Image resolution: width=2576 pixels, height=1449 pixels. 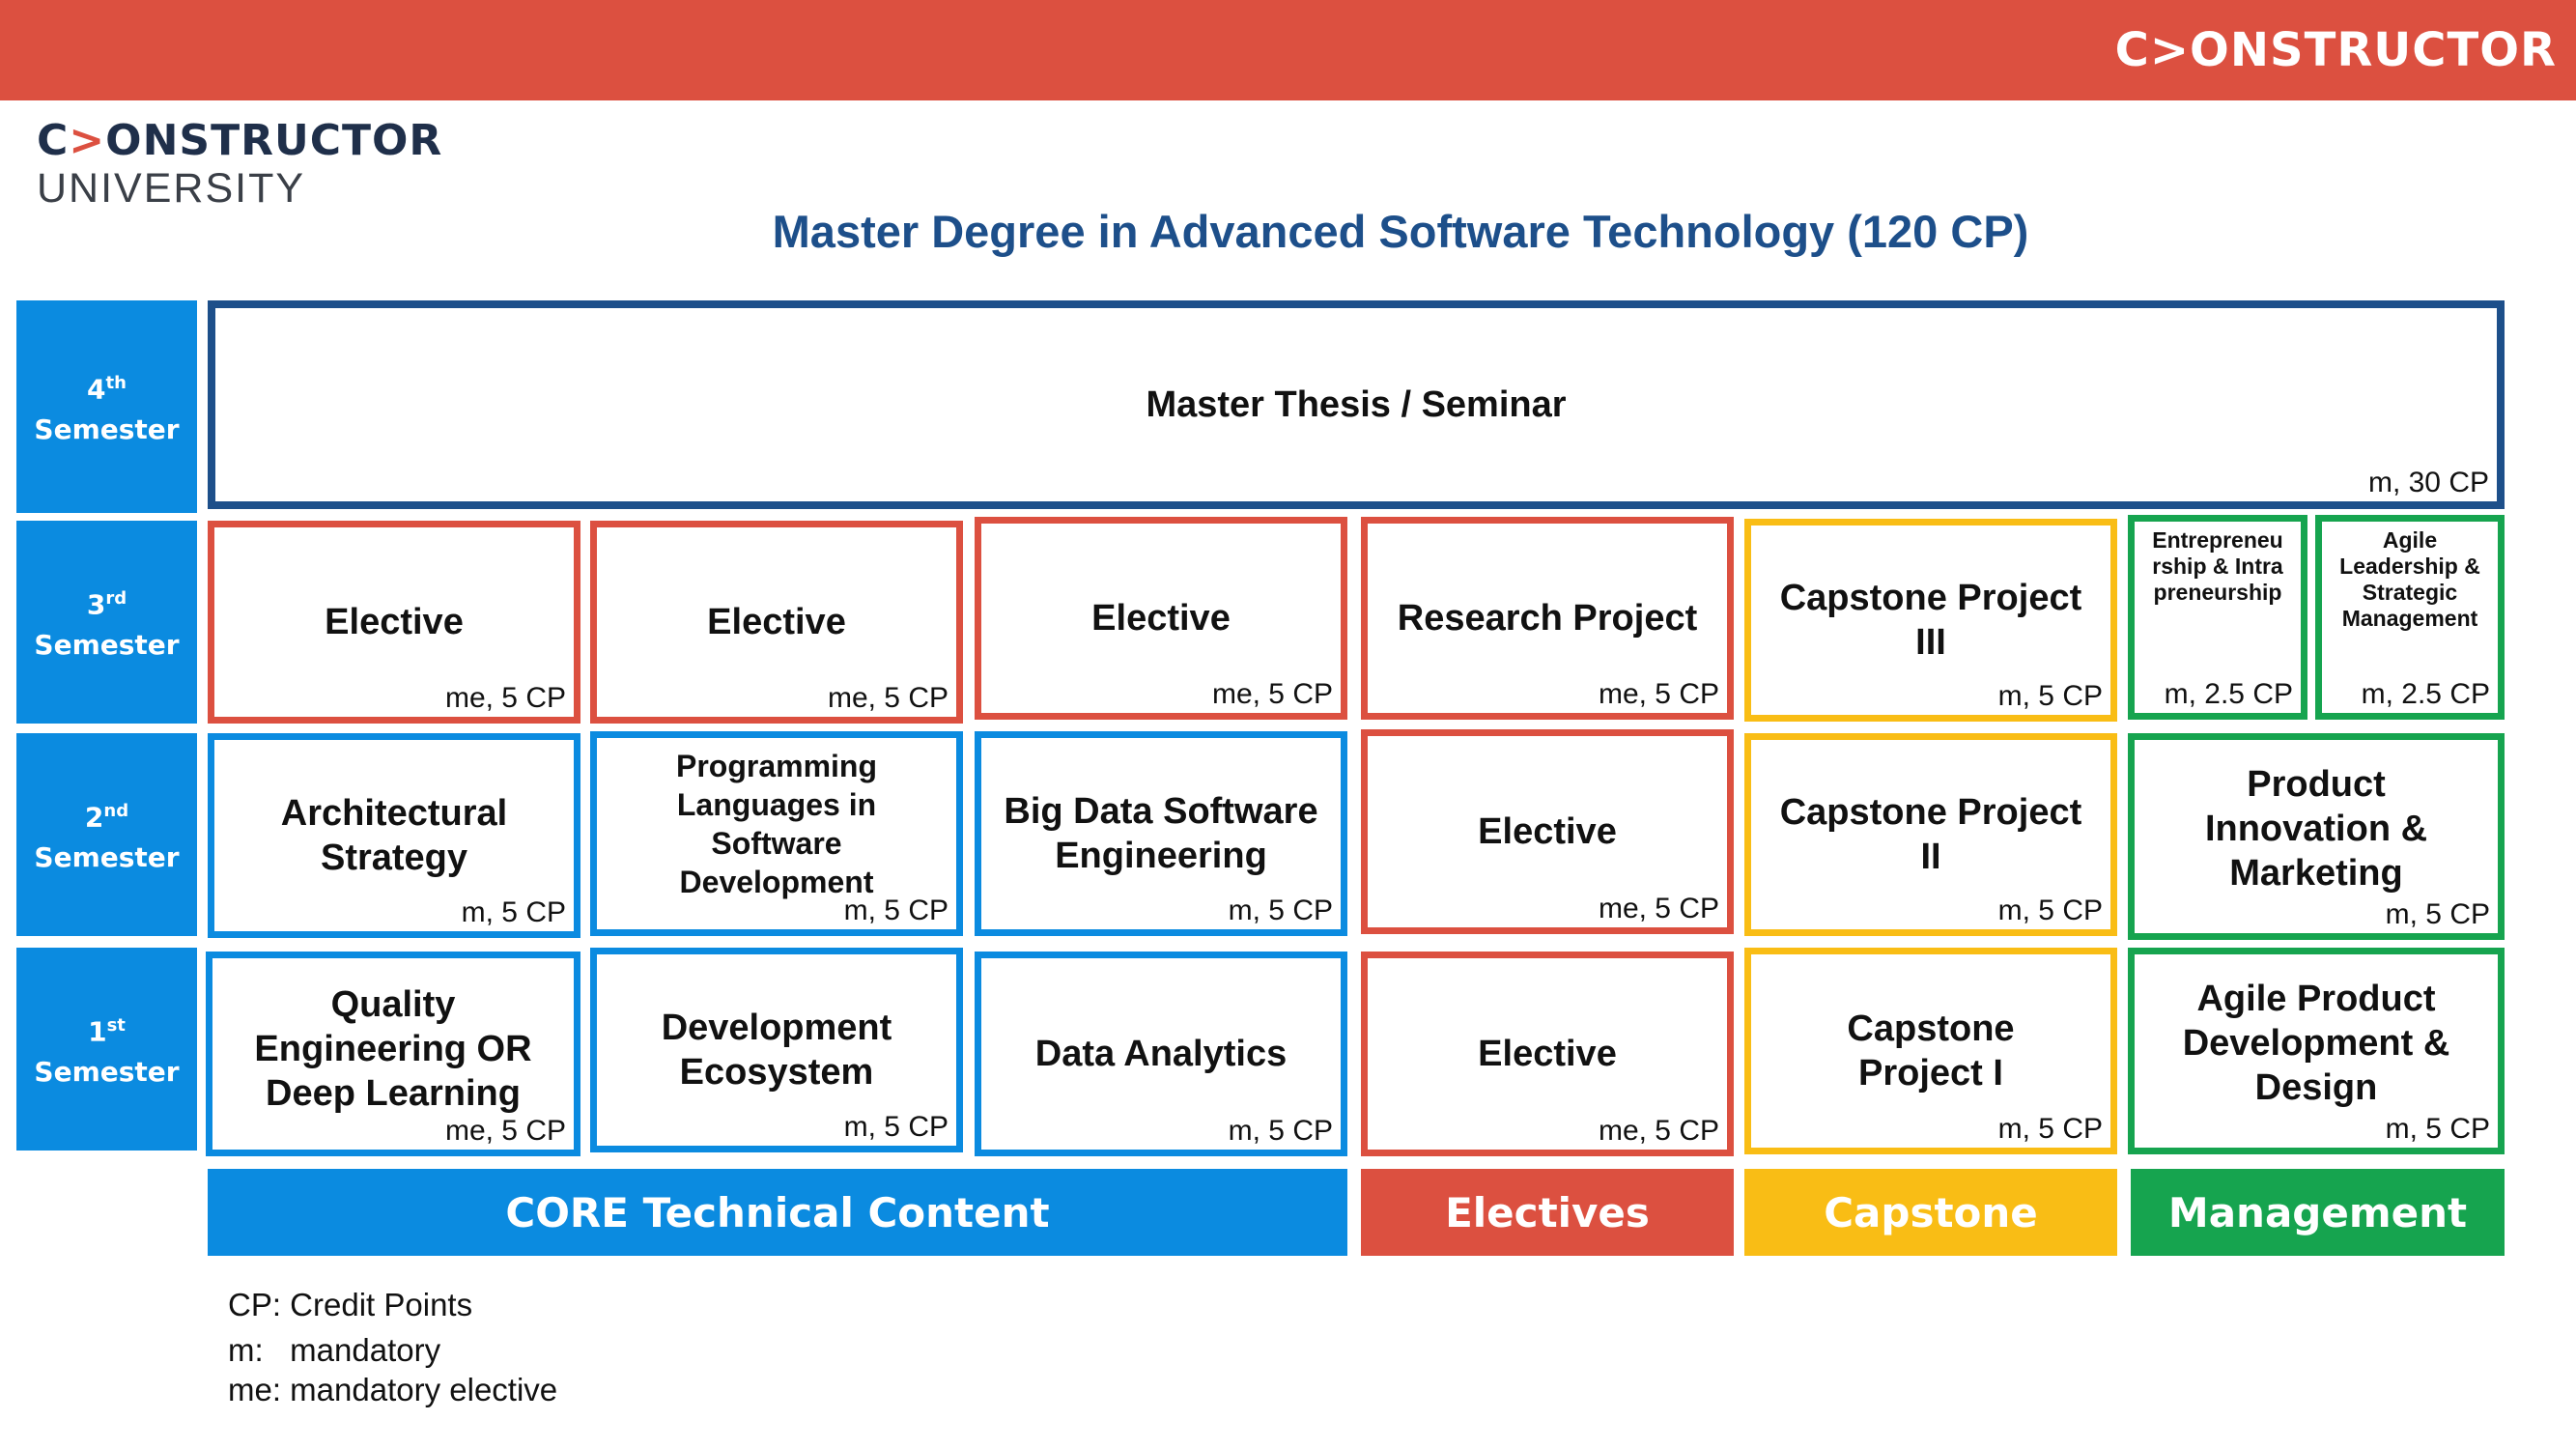 I want to click on category-capstone: Capstone, so click(x=1930, y=1212).